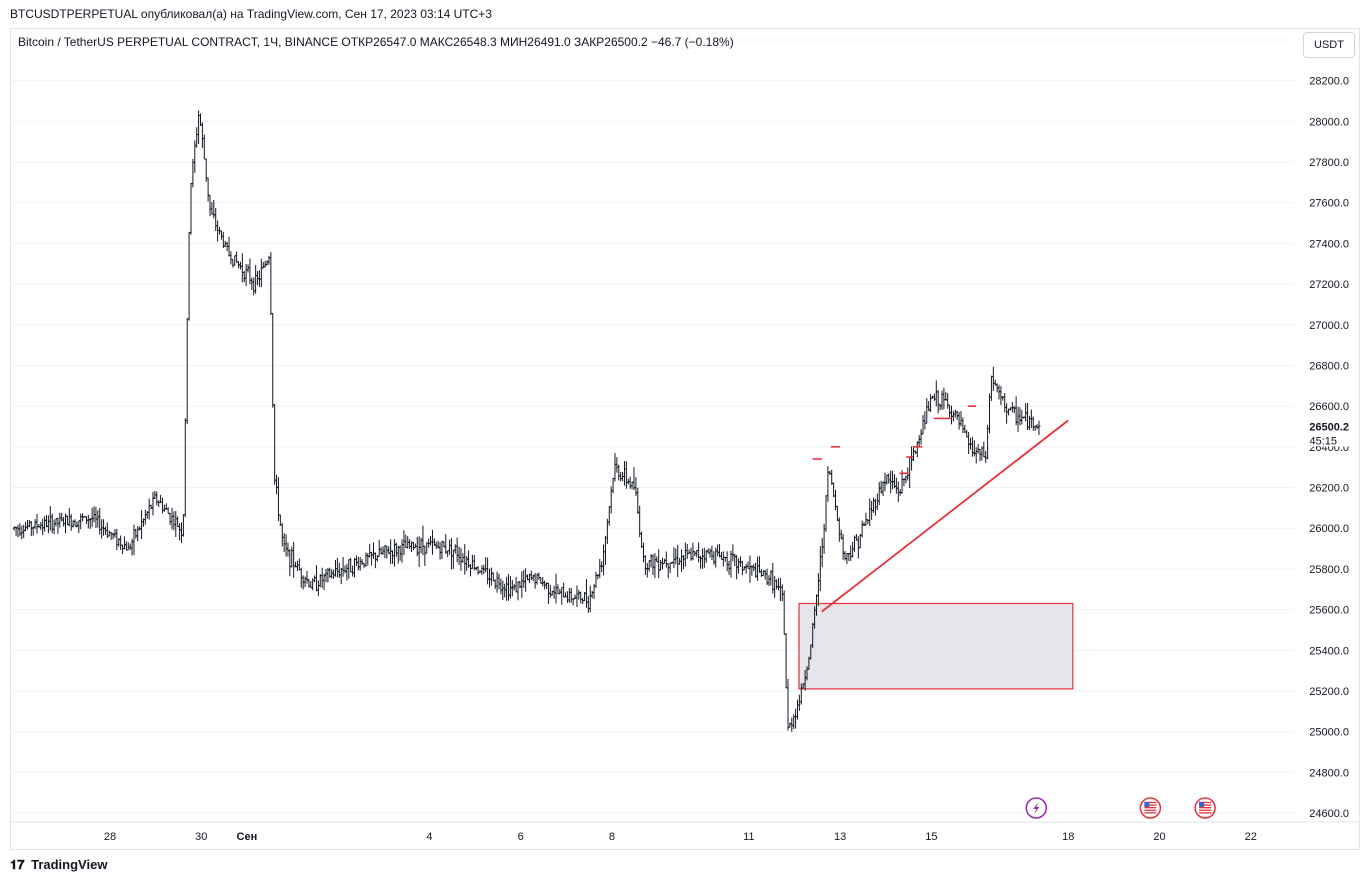 The image size is (1369, 884). What do you see at coordinates (936, 646) in the screenshot?
I see `supply-demand-zone` at bounding box center [936, 646].